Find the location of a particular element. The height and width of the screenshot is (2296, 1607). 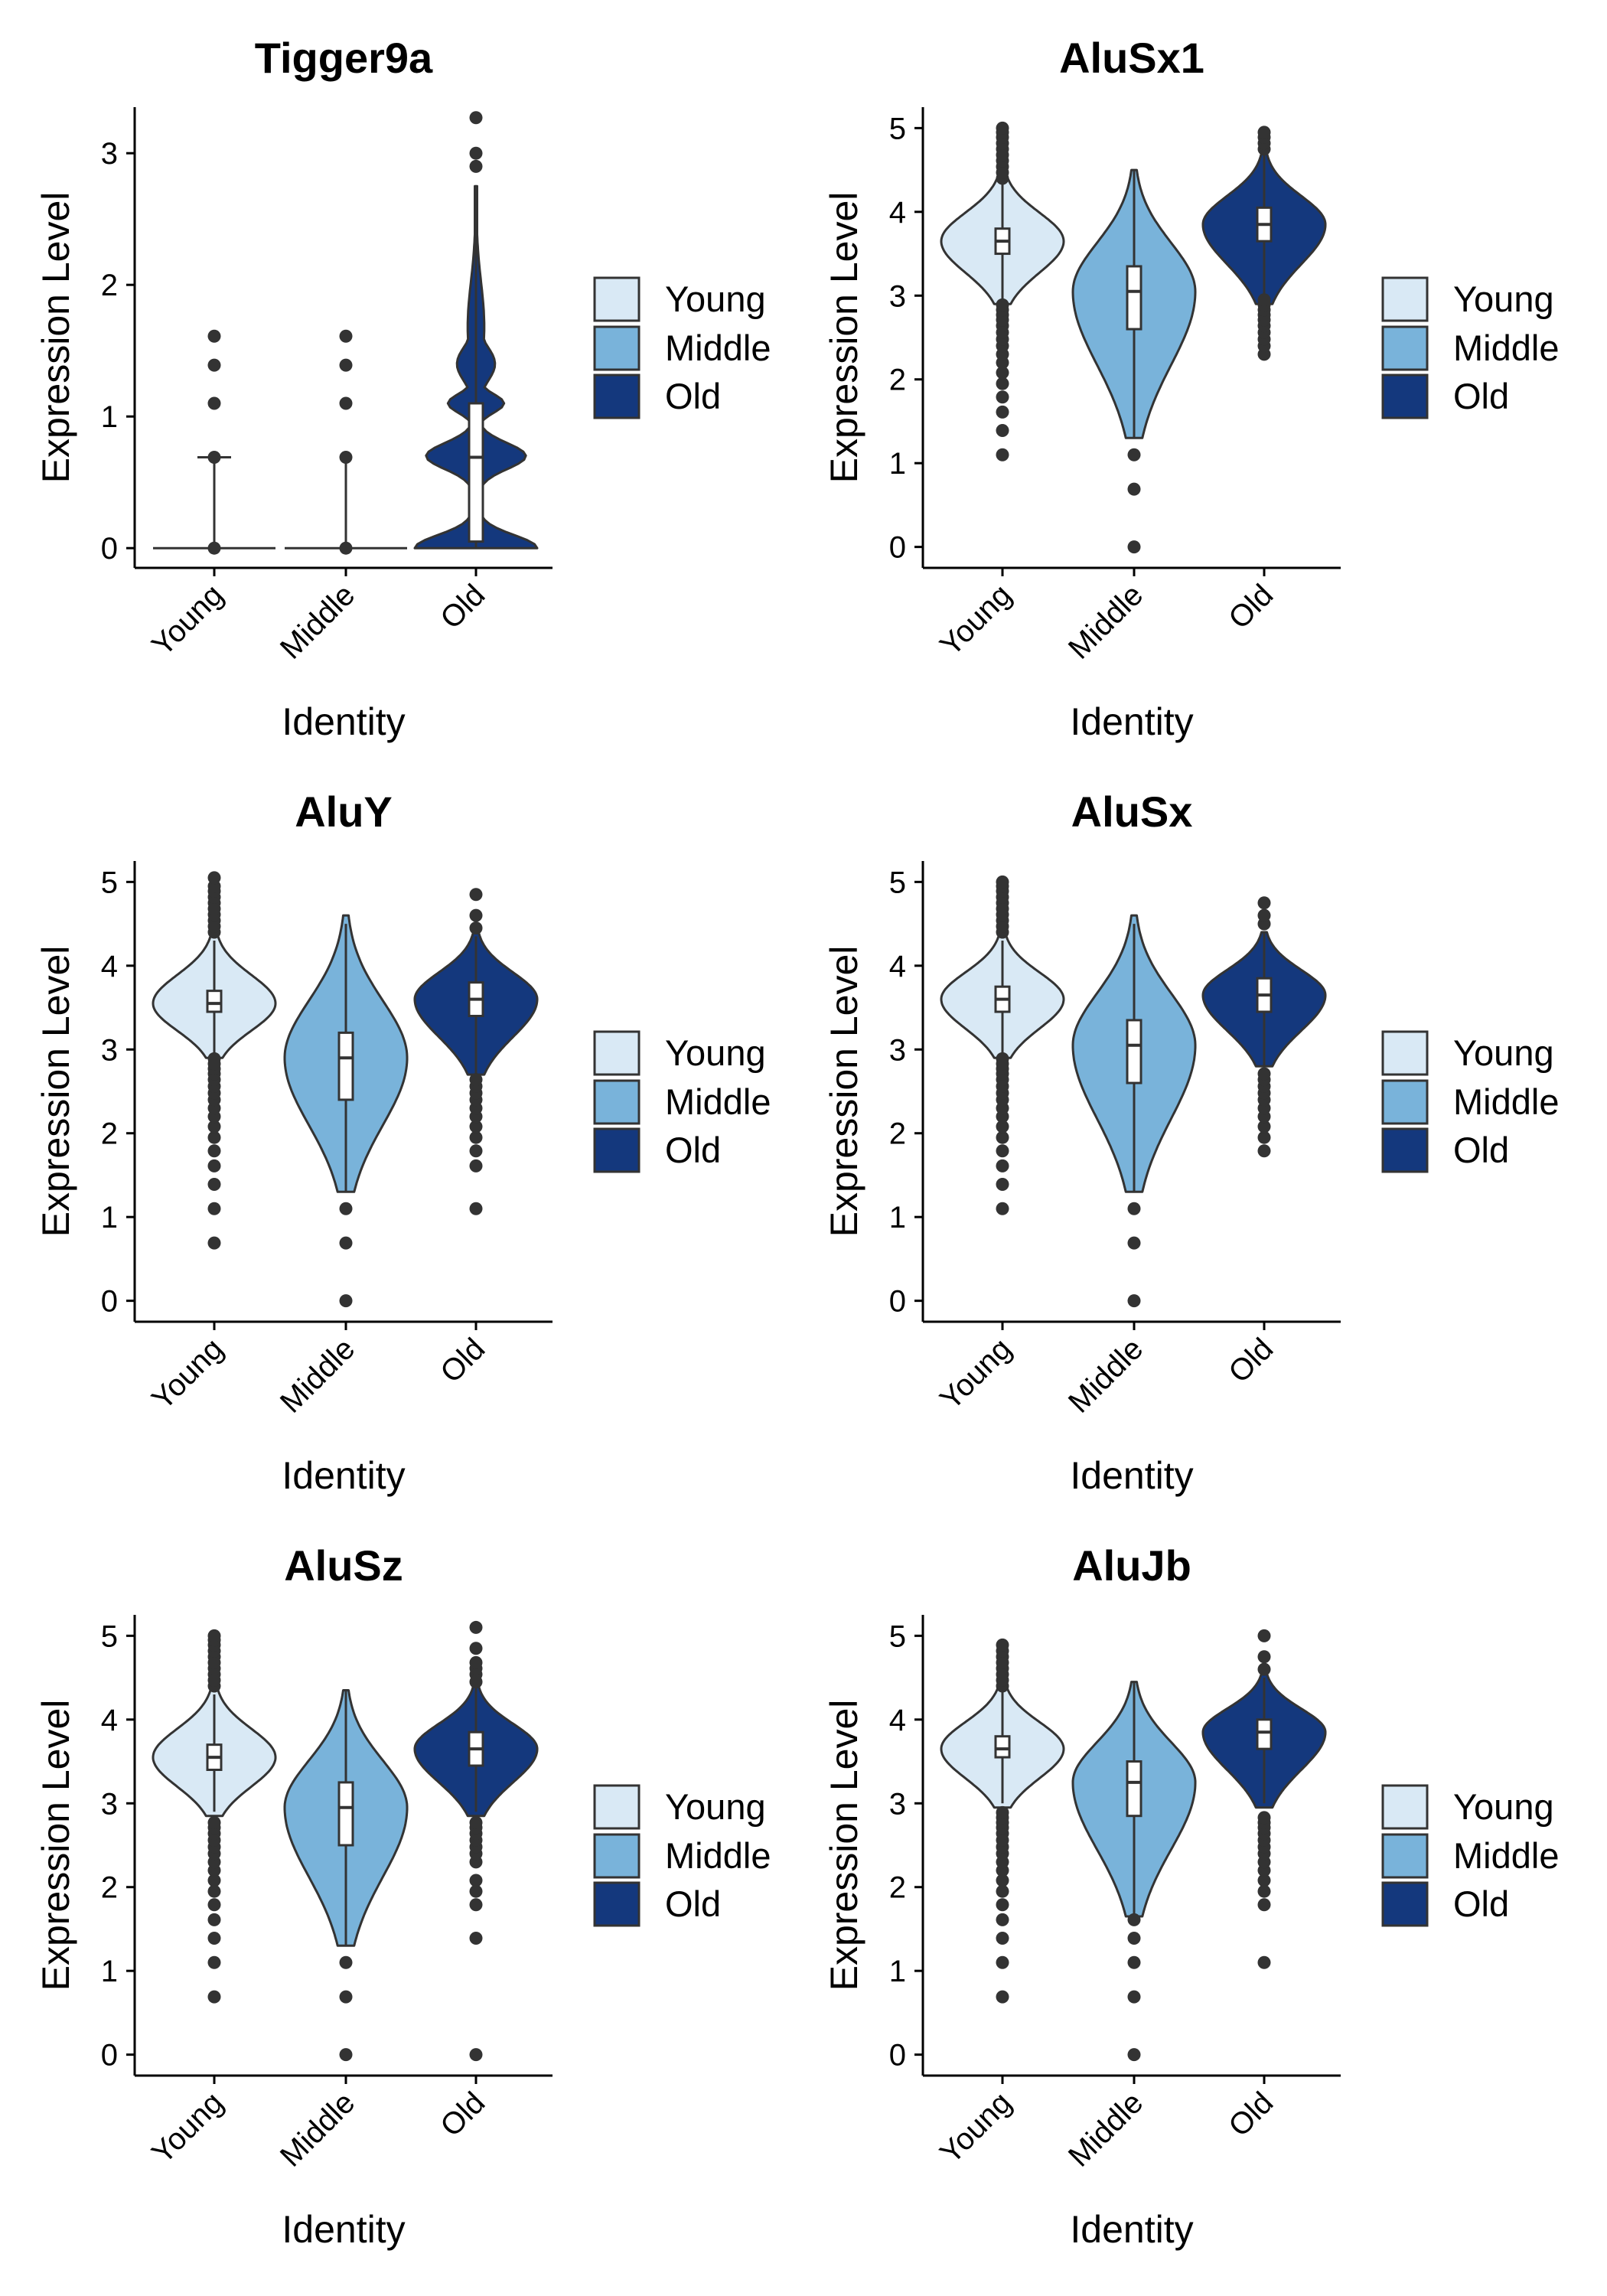

legend-label: Young is located at coordinates (1503, 299).